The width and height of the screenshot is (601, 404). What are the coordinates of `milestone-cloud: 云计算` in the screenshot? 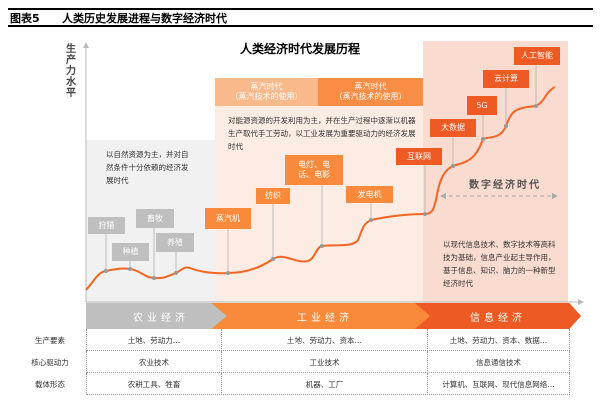 It's located at (506, 79).